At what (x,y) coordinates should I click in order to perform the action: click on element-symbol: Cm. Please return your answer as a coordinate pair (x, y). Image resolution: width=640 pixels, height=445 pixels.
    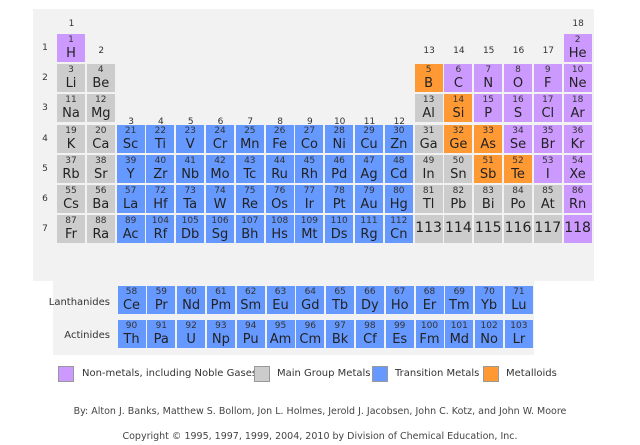
    Looking at the image, I should click on (310, 339).